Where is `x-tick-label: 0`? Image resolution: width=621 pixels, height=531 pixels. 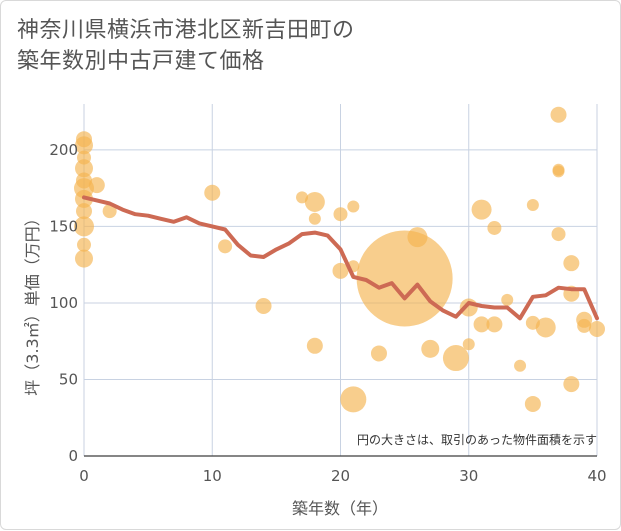 x-tick-label: 0 is located at coordinates (84, 476).